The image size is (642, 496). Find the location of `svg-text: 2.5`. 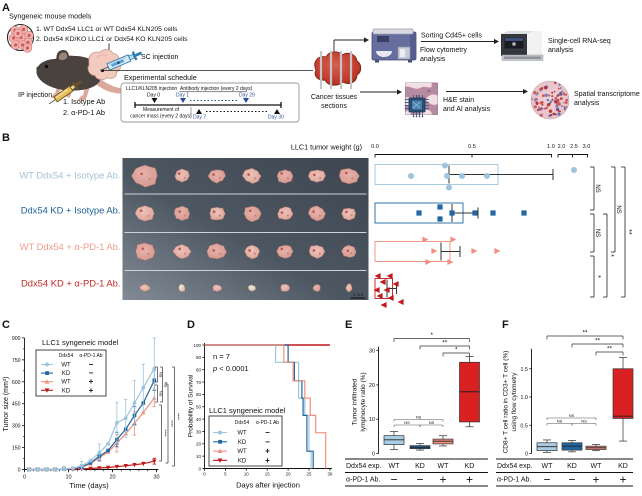

svg-text: 2.5 is located at coordinates (574, 147).